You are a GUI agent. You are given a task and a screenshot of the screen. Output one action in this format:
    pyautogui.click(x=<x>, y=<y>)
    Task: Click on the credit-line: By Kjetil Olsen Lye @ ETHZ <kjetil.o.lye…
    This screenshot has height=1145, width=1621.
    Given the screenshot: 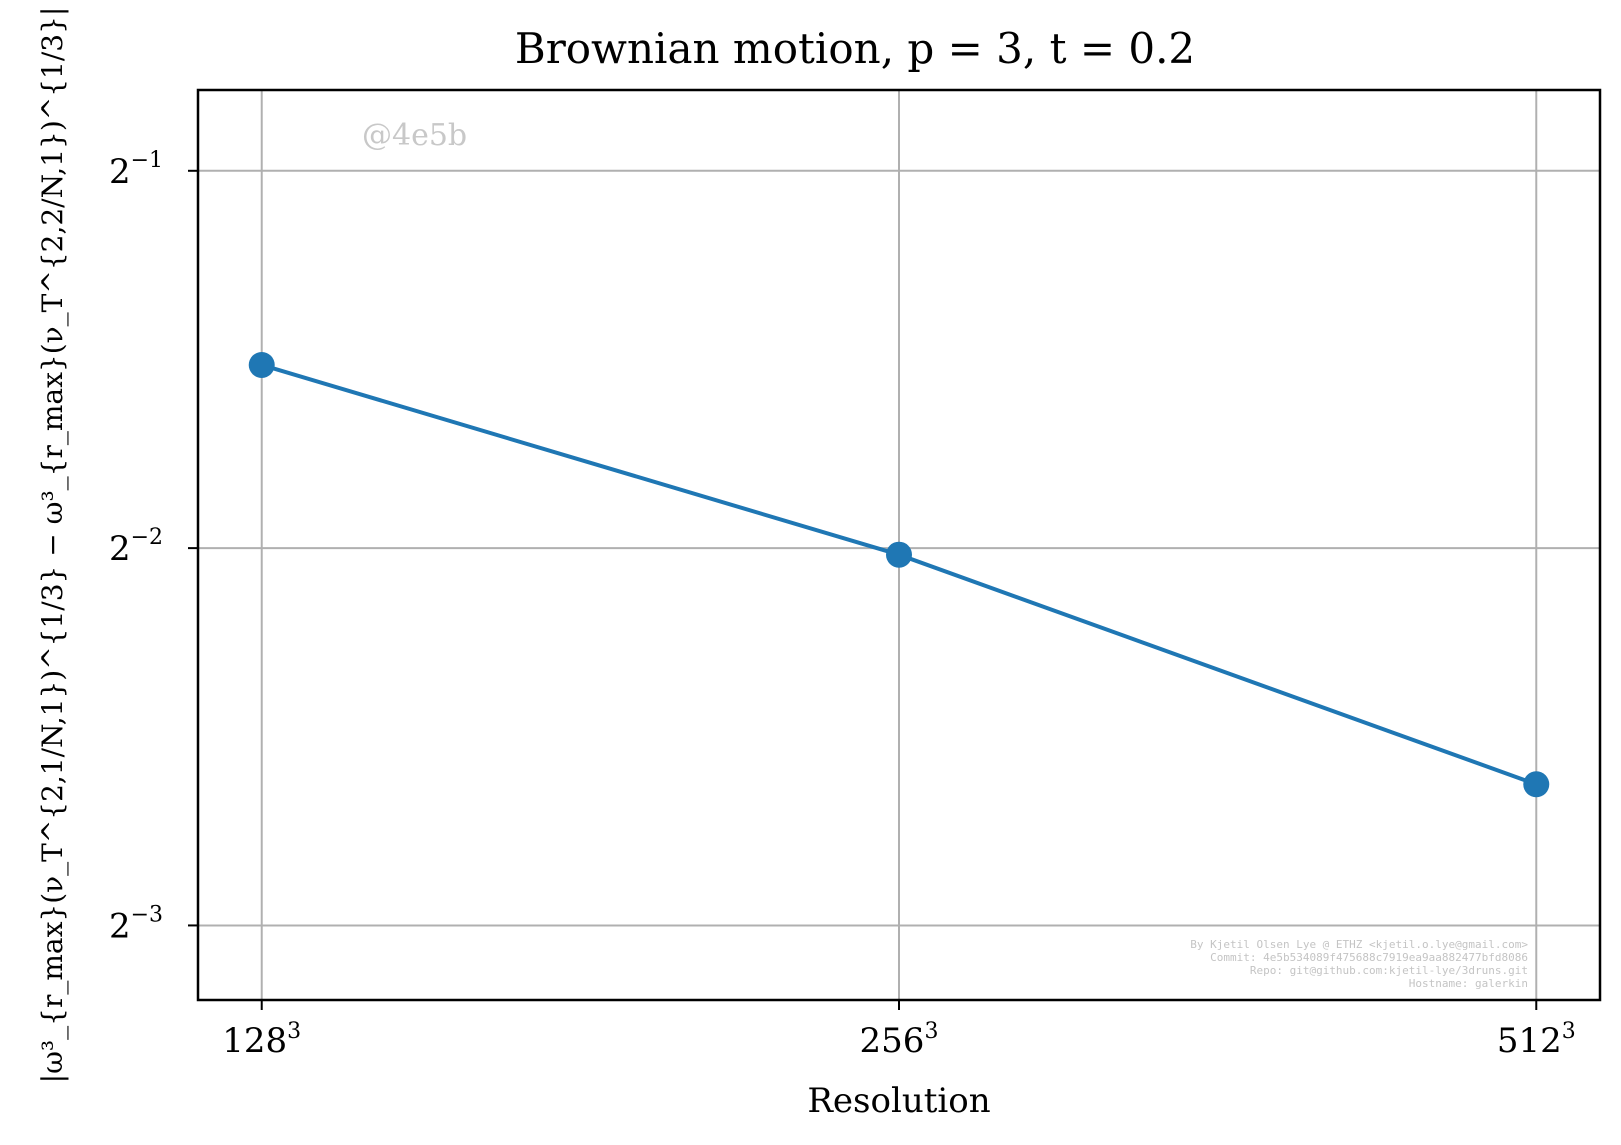 What is the action you would take?
    pyautogui.click(x=1359, y=944)
    